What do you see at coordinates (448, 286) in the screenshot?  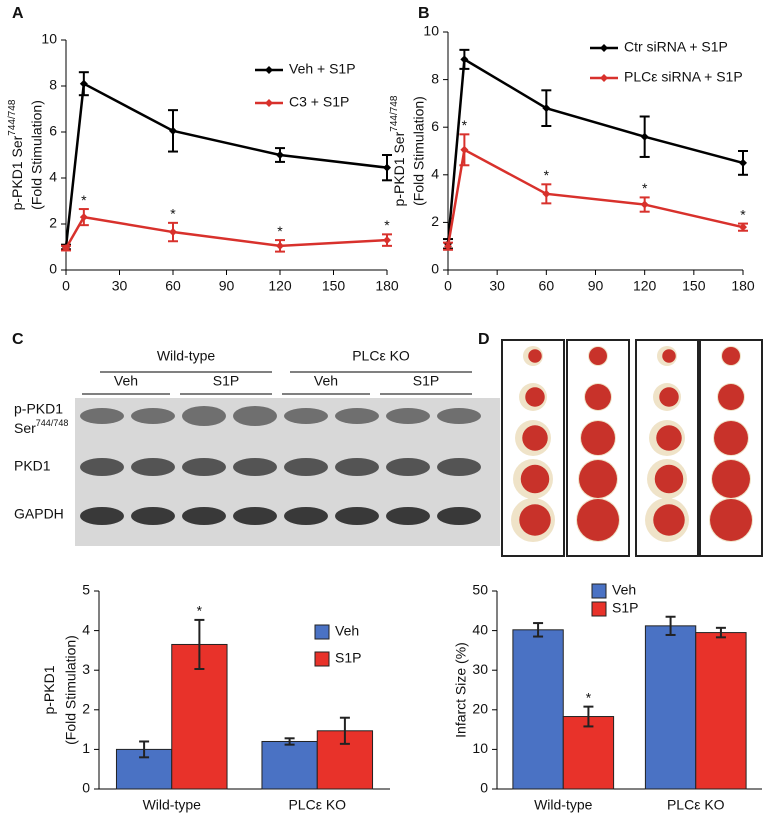 I see `x-tick-label: 0` at bounding box center [448, 286].